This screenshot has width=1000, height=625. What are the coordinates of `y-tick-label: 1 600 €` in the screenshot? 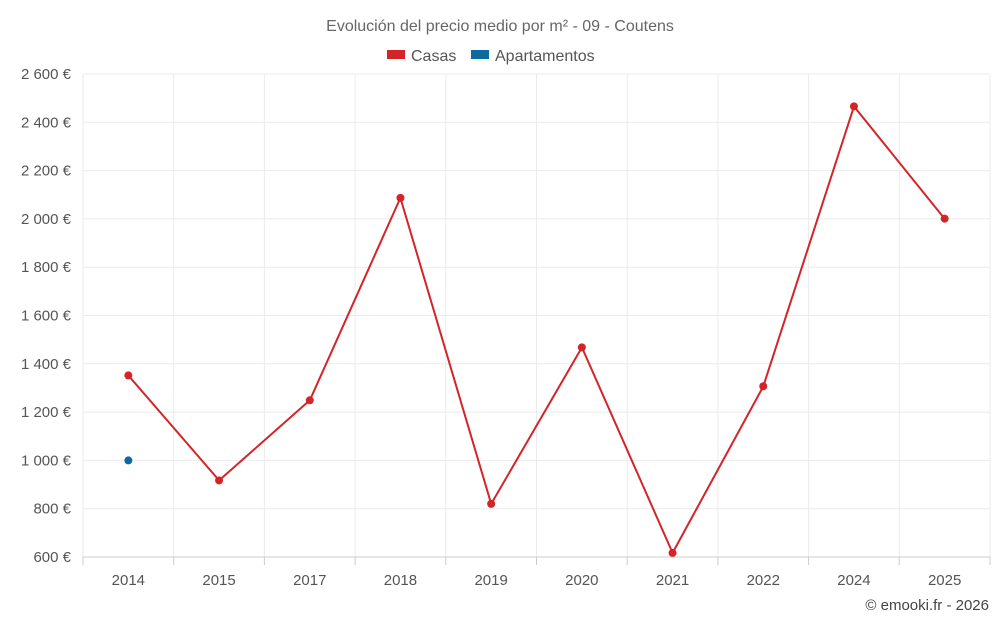 It's located at (46, 316).